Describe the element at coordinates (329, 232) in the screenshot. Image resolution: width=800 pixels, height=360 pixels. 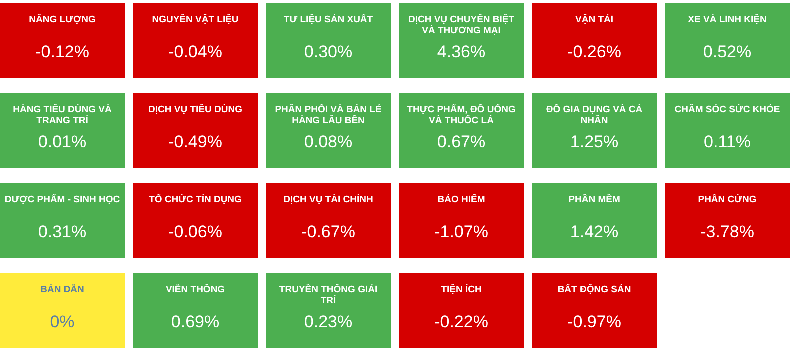
I see `data-label: -0.67%` at that location.